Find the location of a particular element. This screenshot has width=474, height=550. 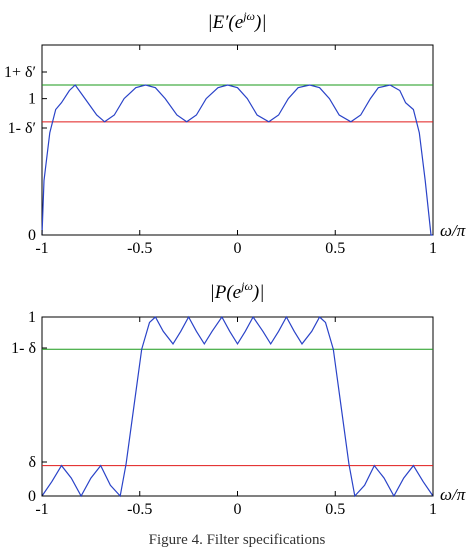

y-tick-label: δ is located at coordinates (32, 462).